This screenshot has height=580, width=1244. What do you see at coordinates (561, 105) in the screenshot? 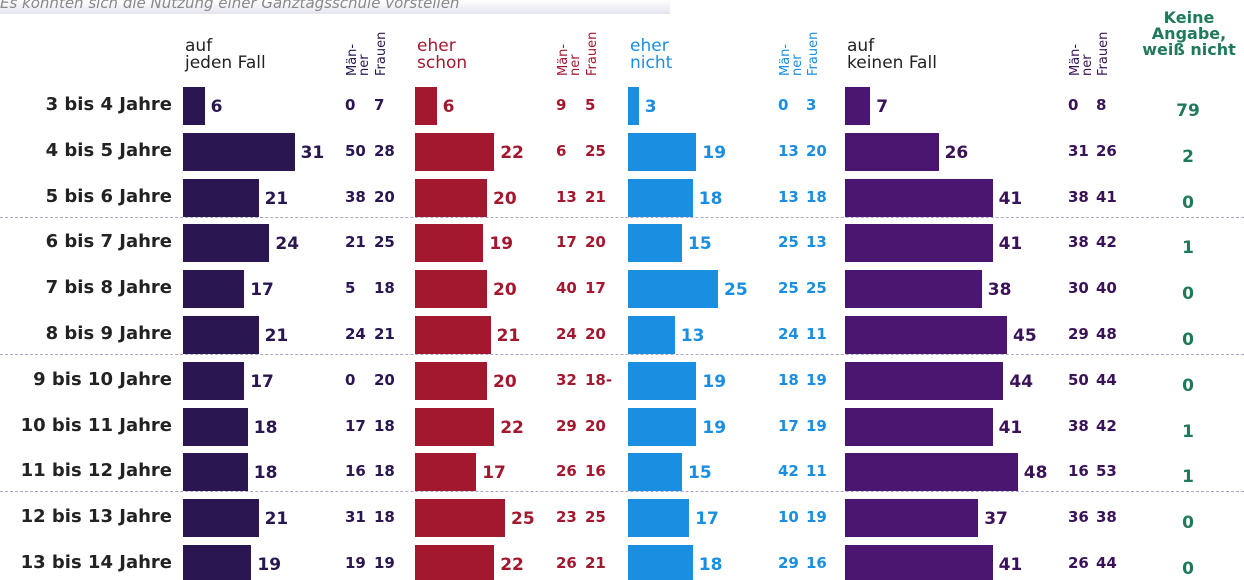
I see `men-value: 9` at bounding box center [561, 105].